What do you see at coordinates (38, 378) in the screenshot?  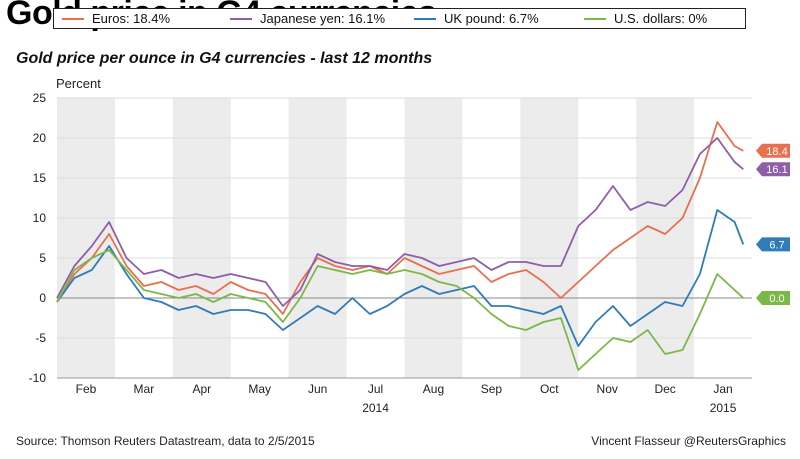 I see `y-tick-label: -10` at bounding box center [38, 378].